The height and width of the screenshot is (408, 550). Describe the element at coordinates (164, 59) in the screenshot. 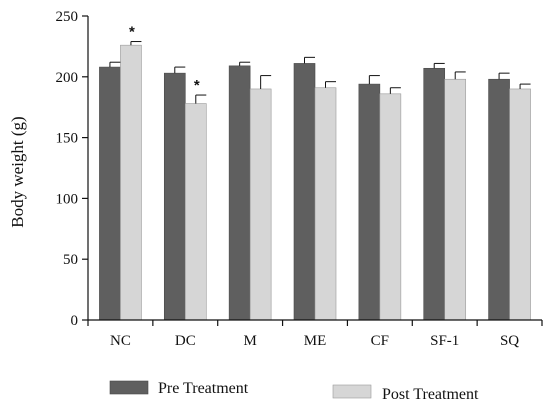

I see `annotations-layer: **` at that location.